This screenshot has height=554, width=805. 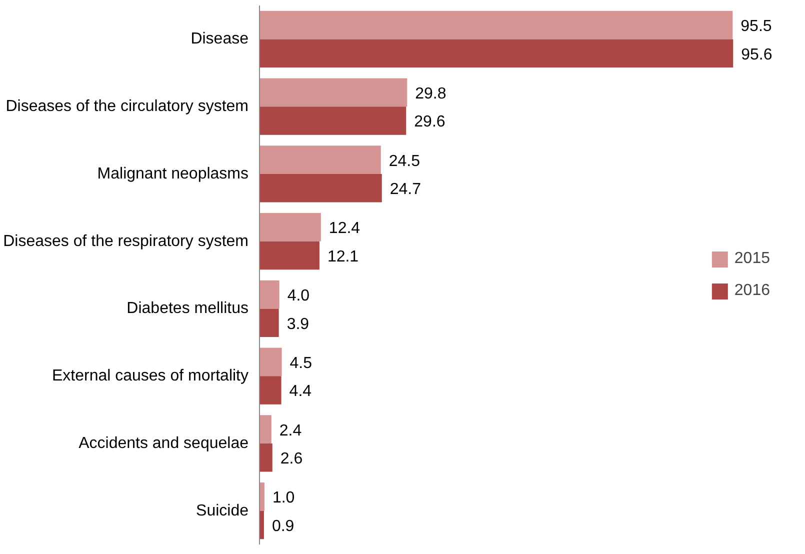 I want to click on data-label: 2.4, so click(x=290, y=431).